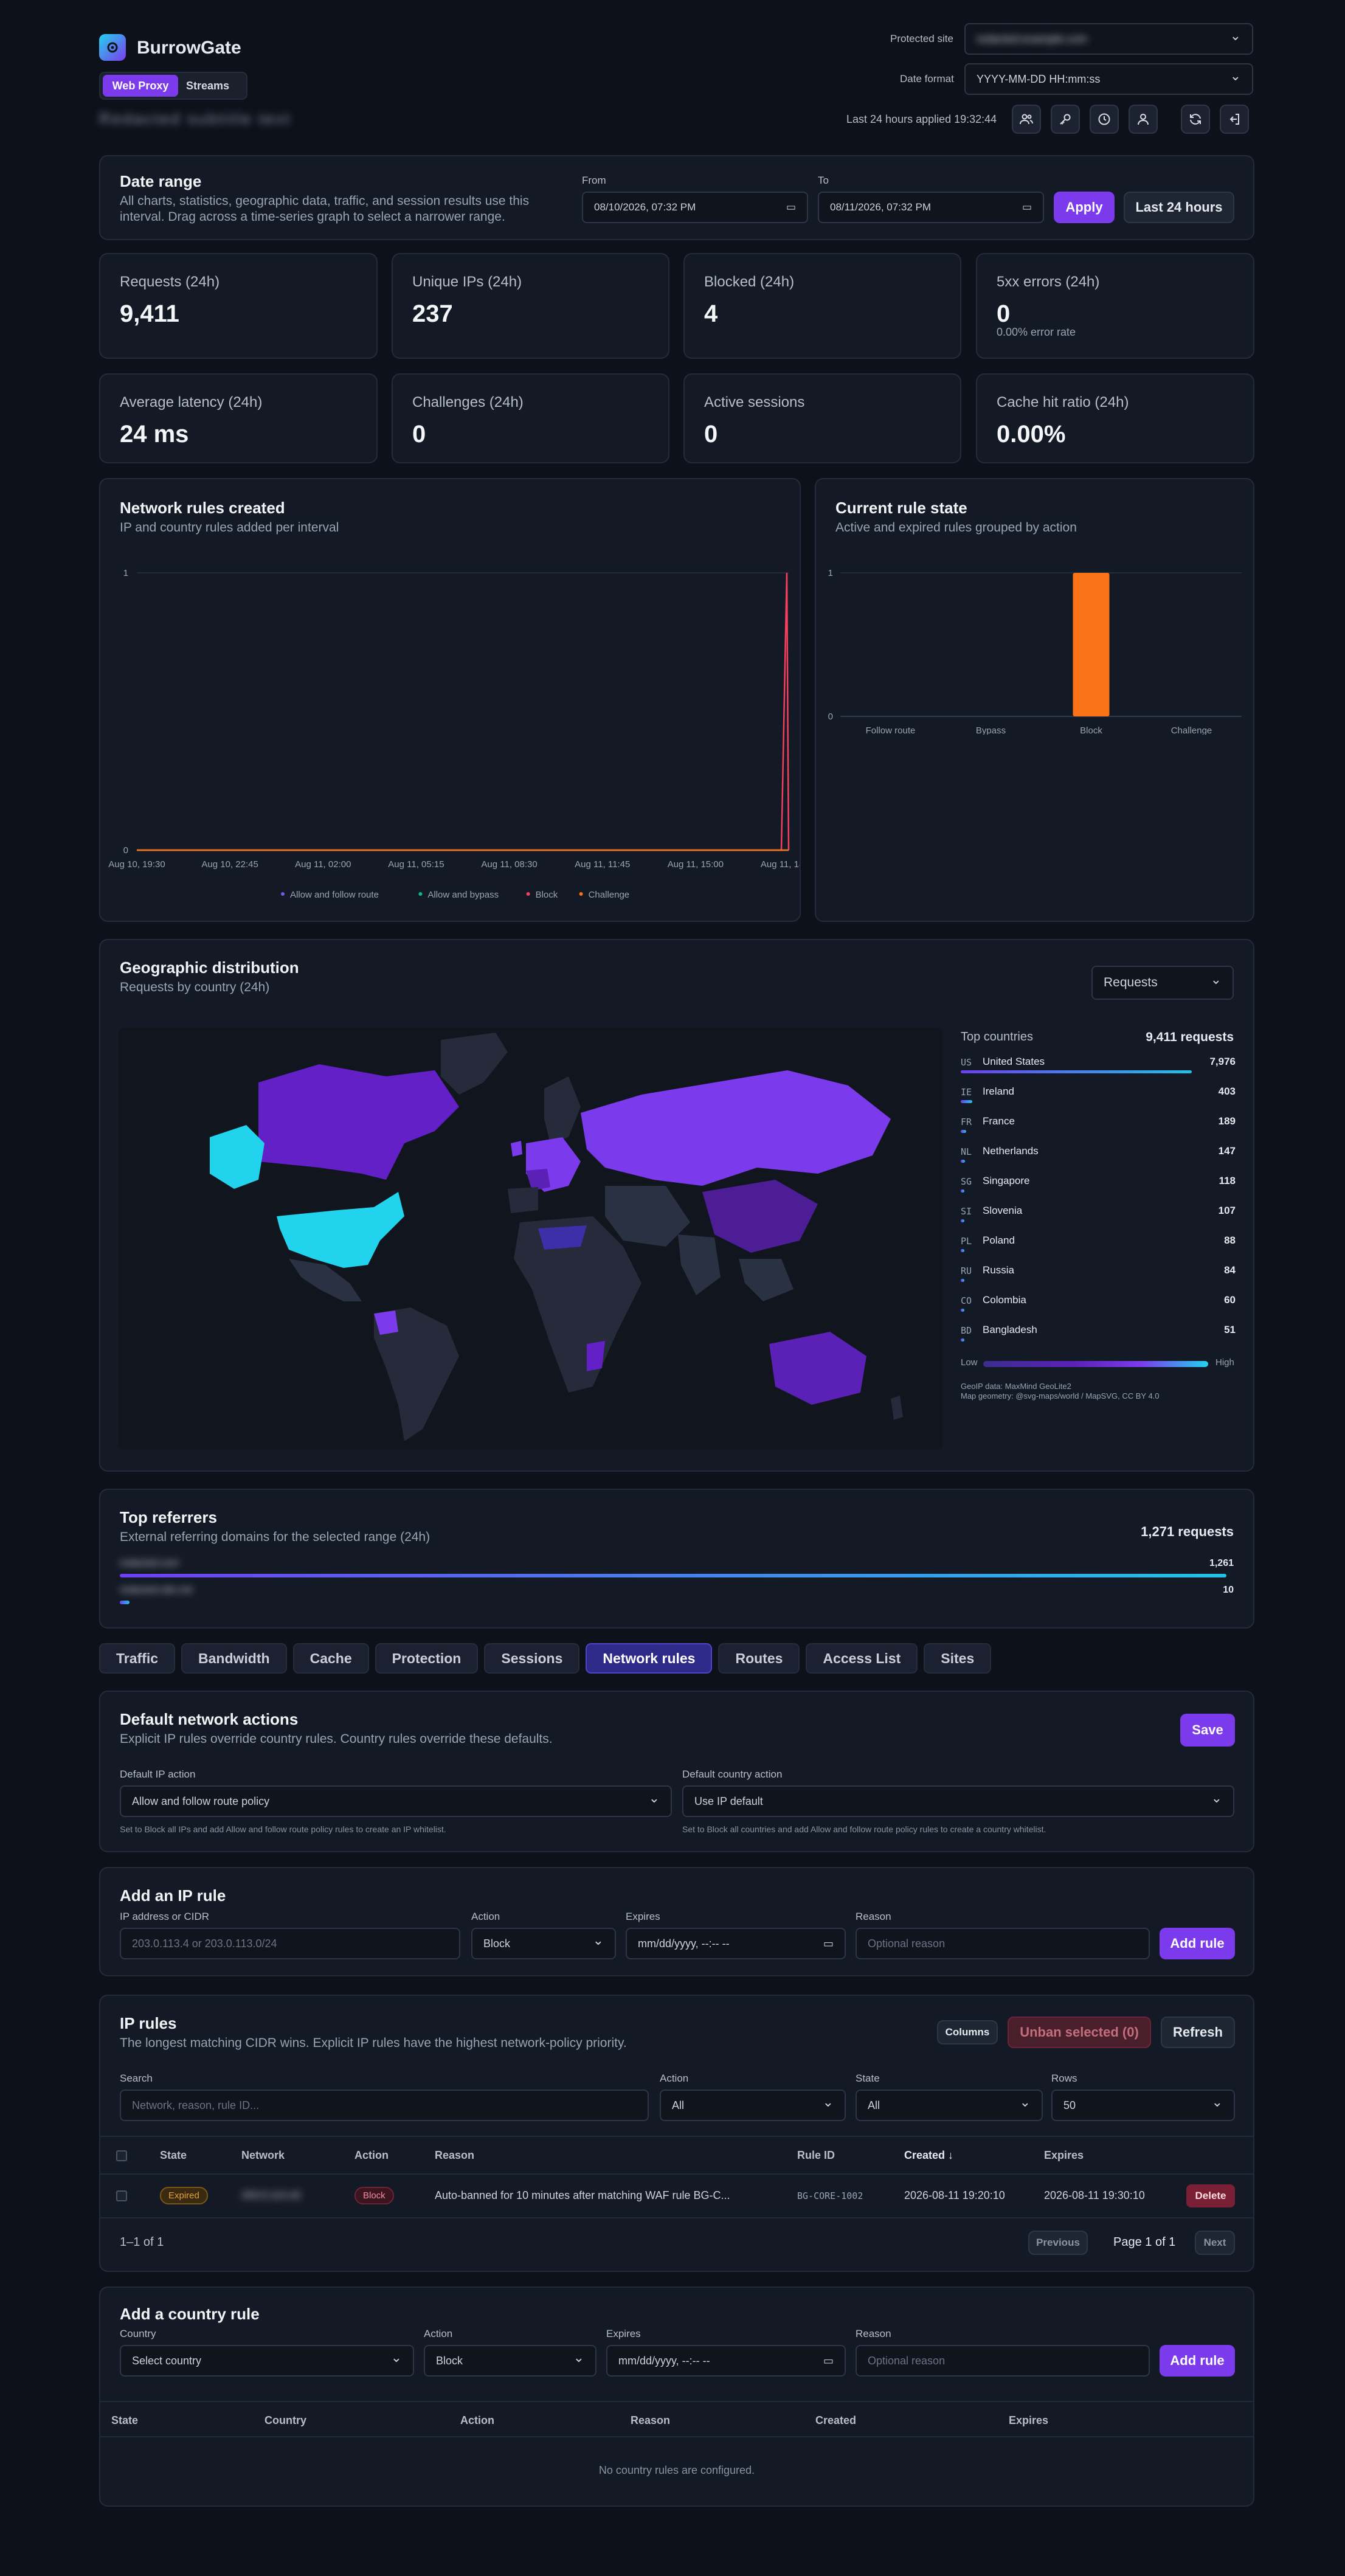 This screenshot has width=1345, height=2576. Describe the element at coordinates (531, 1239) in the screenshot. I see `world-map` at that location.